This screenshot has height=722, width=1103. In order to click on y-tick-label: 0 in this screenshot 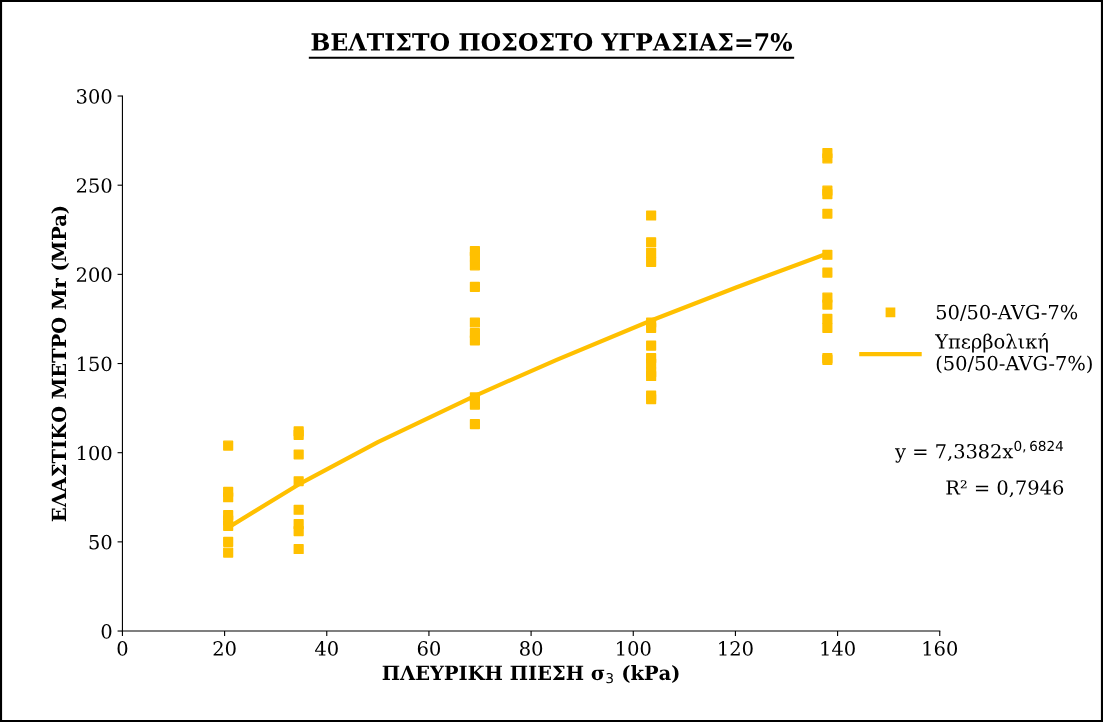, I will do `click(106, 631)`.